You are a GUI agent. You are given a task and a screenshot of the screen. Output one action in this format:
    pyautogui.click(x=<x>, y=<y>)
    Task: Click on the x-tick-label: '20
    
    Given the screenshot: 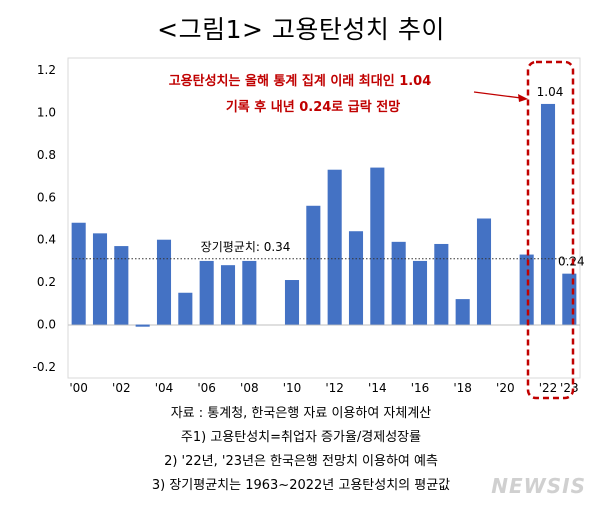 What is the action you would take?
    pyautogui.click(x=505, y=388)
    